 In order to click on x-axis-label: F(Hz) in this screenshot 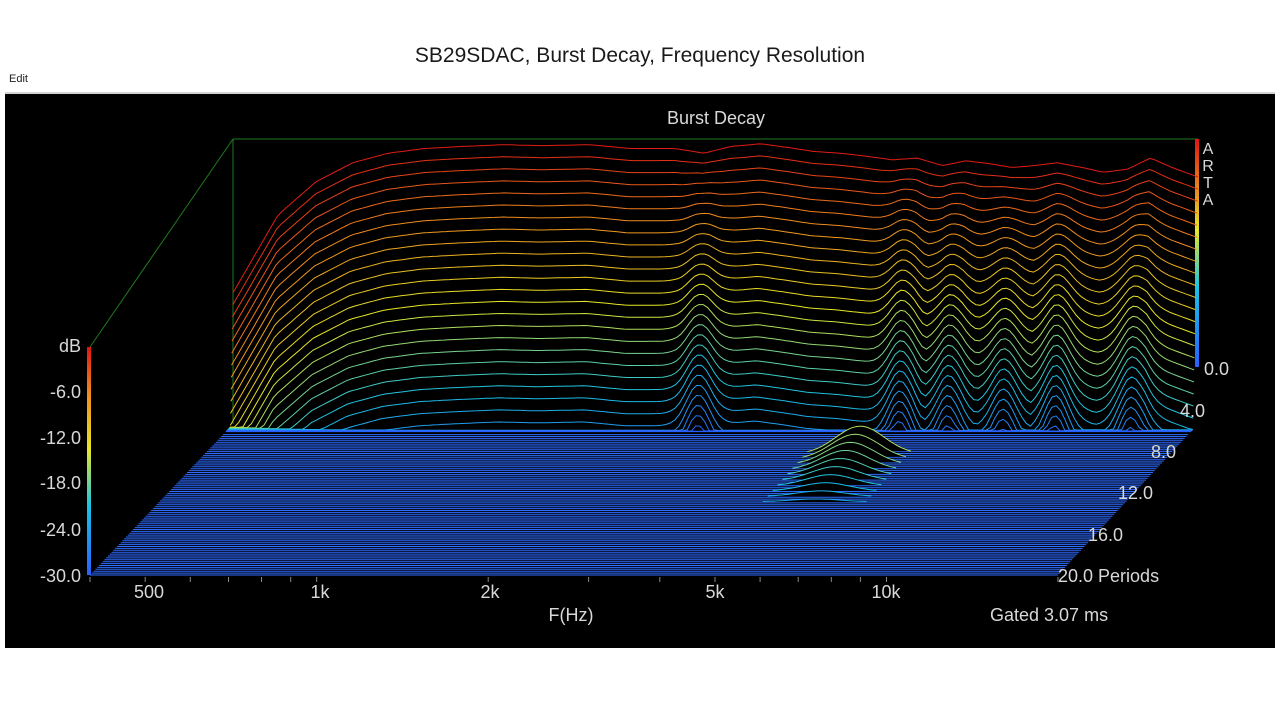, I will do `click(571, 615)`.